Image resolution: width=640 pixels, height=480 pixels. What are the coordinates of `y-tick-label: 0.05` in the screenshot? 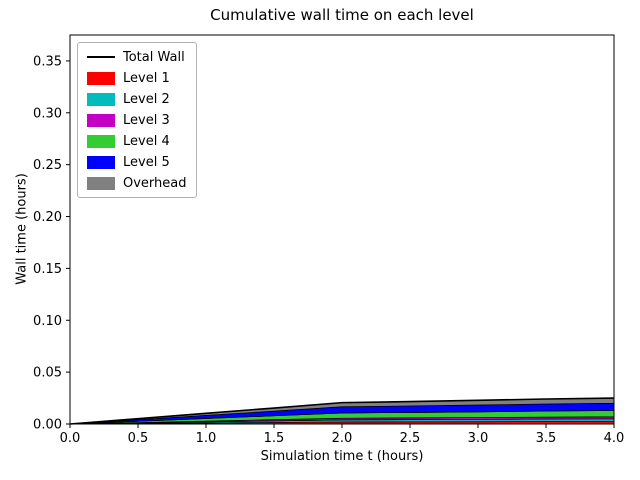 It's located at (47, 373).